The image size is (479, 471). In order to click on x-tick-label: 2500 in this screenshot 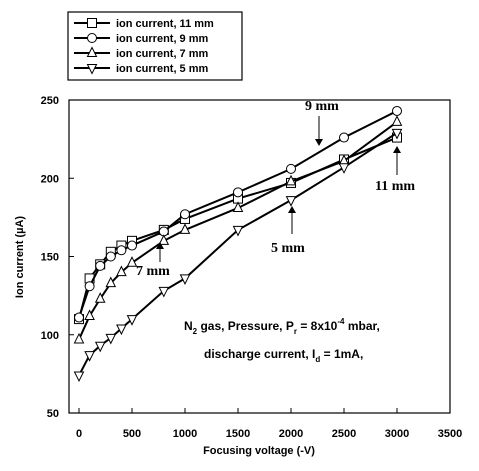, I will do `click(344, 434)`.